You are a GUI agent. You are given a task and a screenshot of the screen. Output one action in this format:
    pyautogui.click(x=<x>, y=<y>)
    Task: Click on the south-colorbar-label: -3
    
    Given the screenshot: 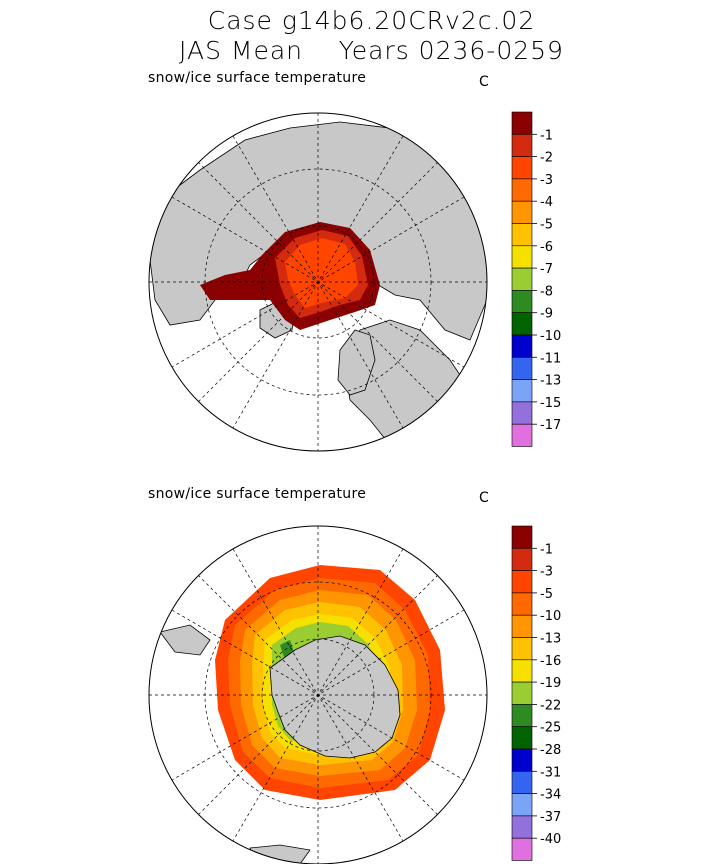 What is the action you would take?
    pyautogui.click(x=546, y=572)
    